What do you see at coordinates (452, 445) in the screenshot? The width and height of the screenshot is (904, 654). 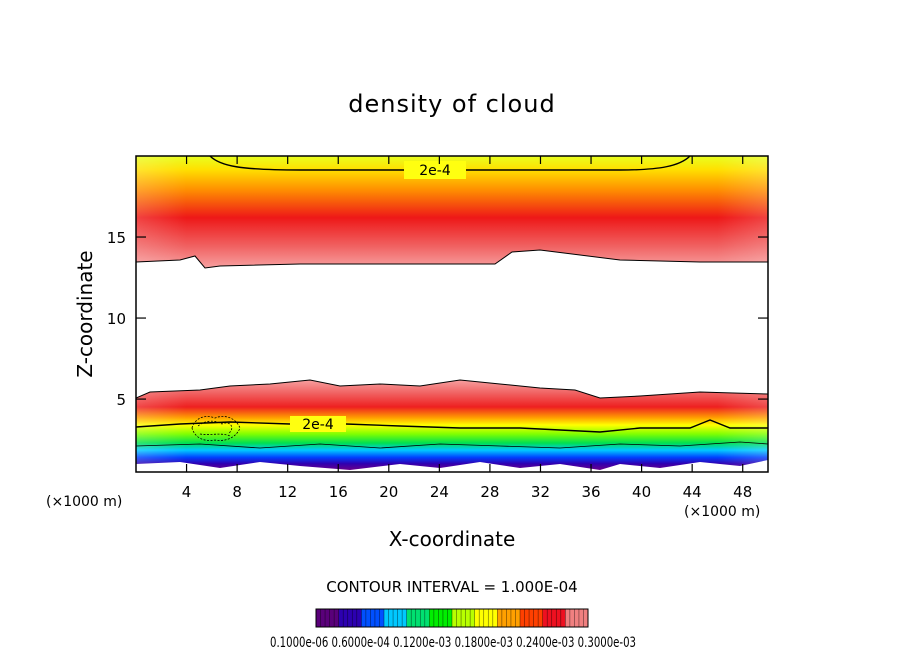 I see `lower-inner-contour` at bounding box center [452, 445].